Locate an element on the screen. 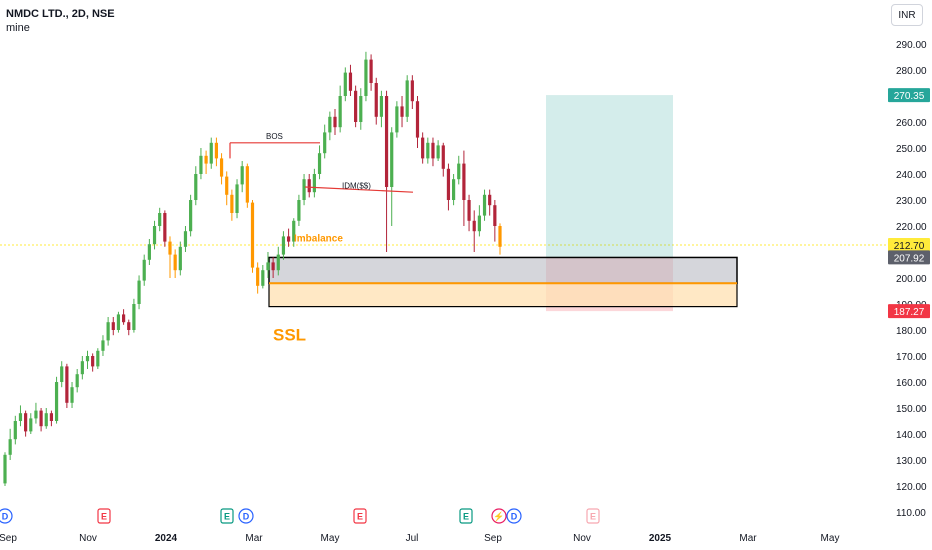 Image resolution: width=932 pixels, height=550 pixels. gray-order-block is located at coordinates (503, 270).